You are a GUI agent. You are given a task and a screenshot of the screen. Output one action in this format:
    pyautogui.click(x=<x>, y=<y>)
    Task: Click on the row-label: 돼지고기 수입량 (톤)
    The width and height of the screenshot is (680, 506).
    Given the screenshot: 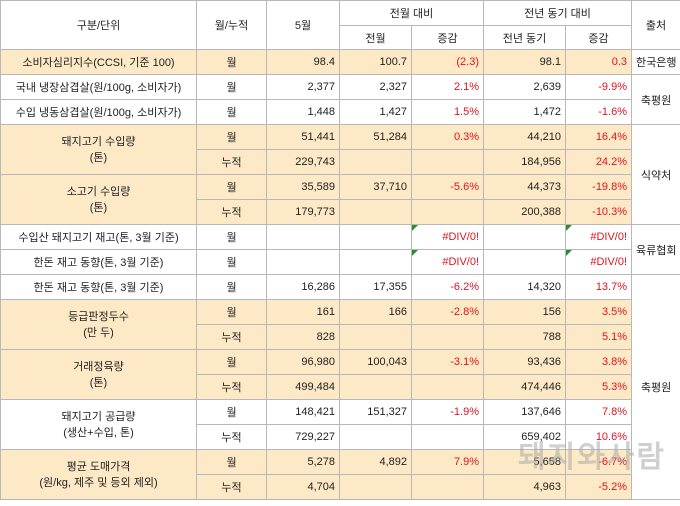 What is the action you would take?
    pyautogui.click(x=98, y=149)
    